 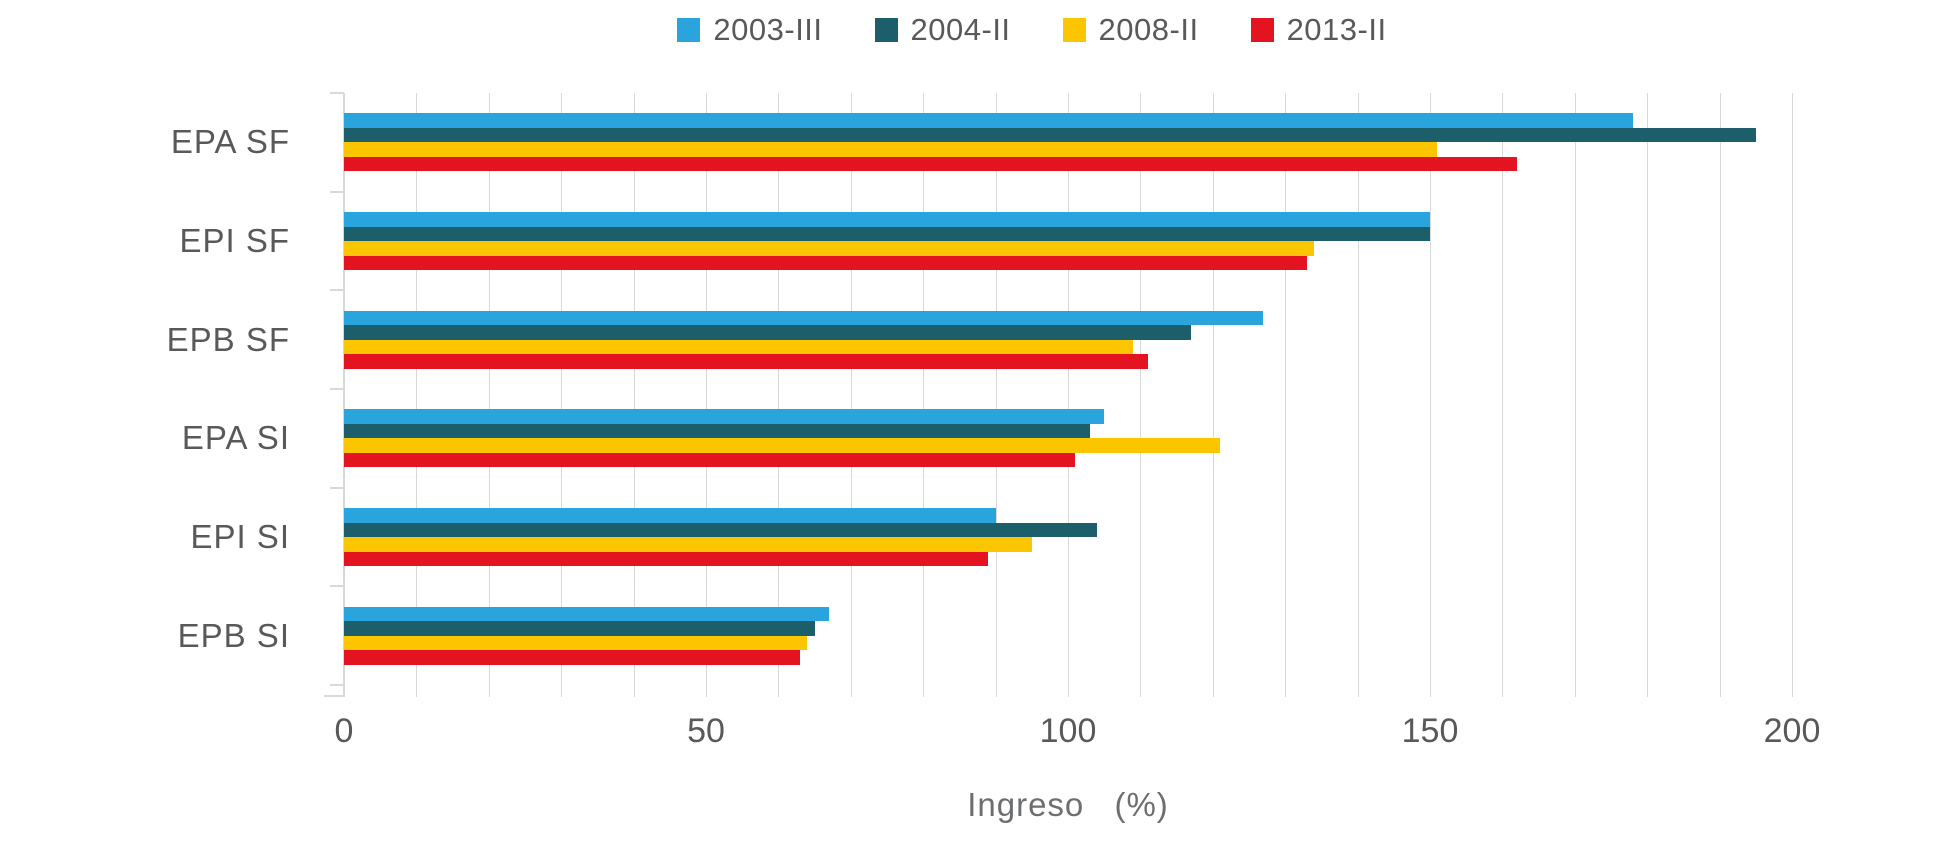 What do you see at coordinates (930, 164) in the screenshot?
I see `bar-2013-II-epa-sf` at bounding box center [930, 164].